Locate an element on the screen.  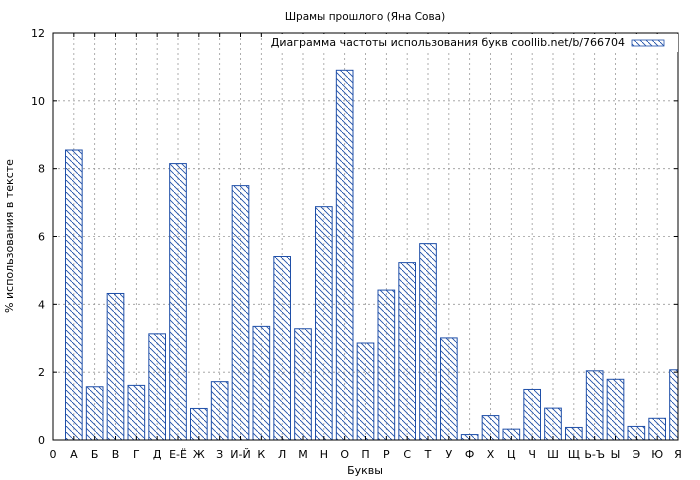
y-tick-label: 4 is located at coordinates (41, 304).